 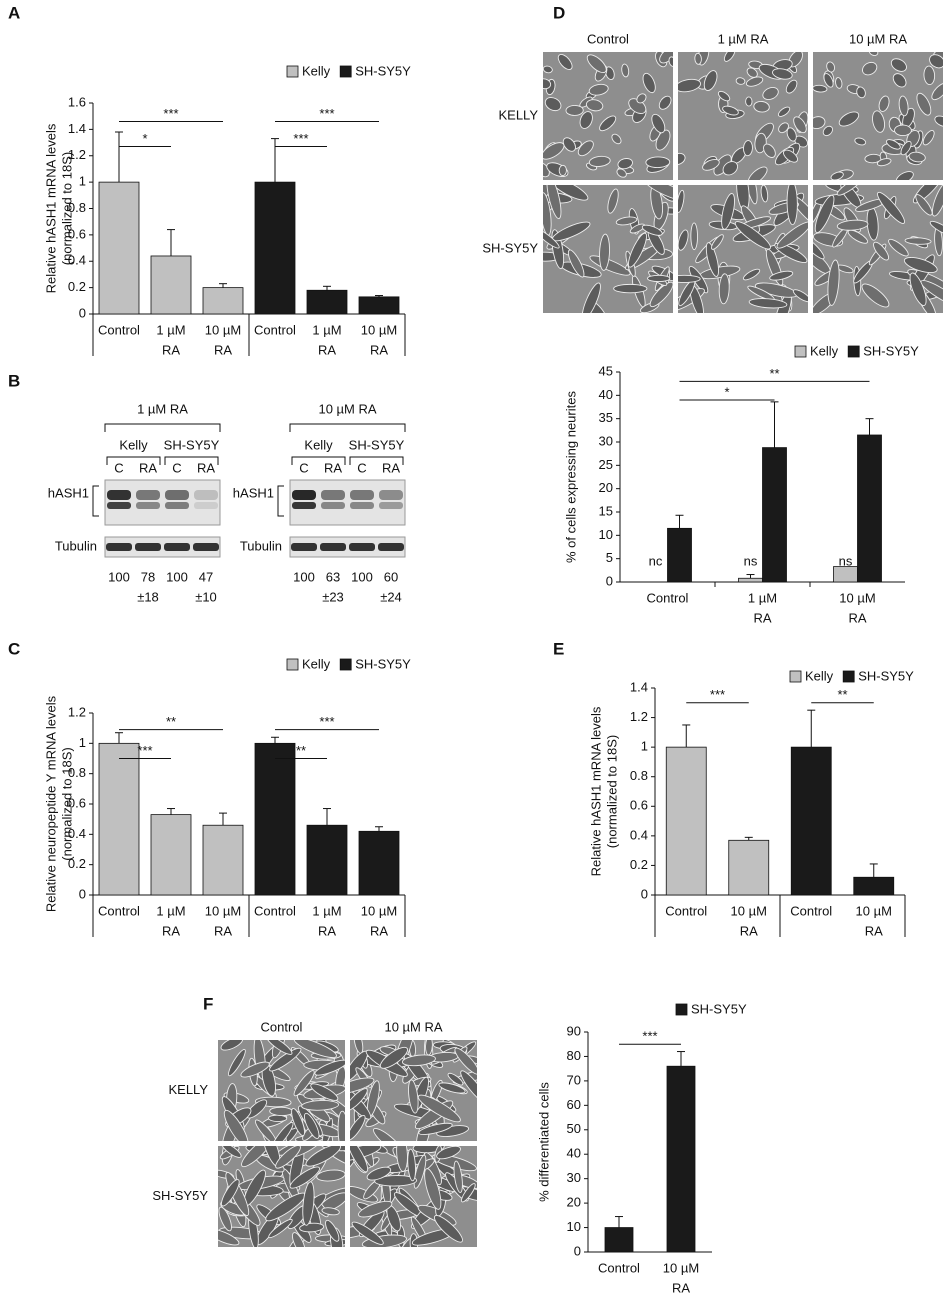 What do you see at coordinates (318, 444) in the screenshot?
I see `blot-cell-line: Kelly` at bounding box center [318, 444].